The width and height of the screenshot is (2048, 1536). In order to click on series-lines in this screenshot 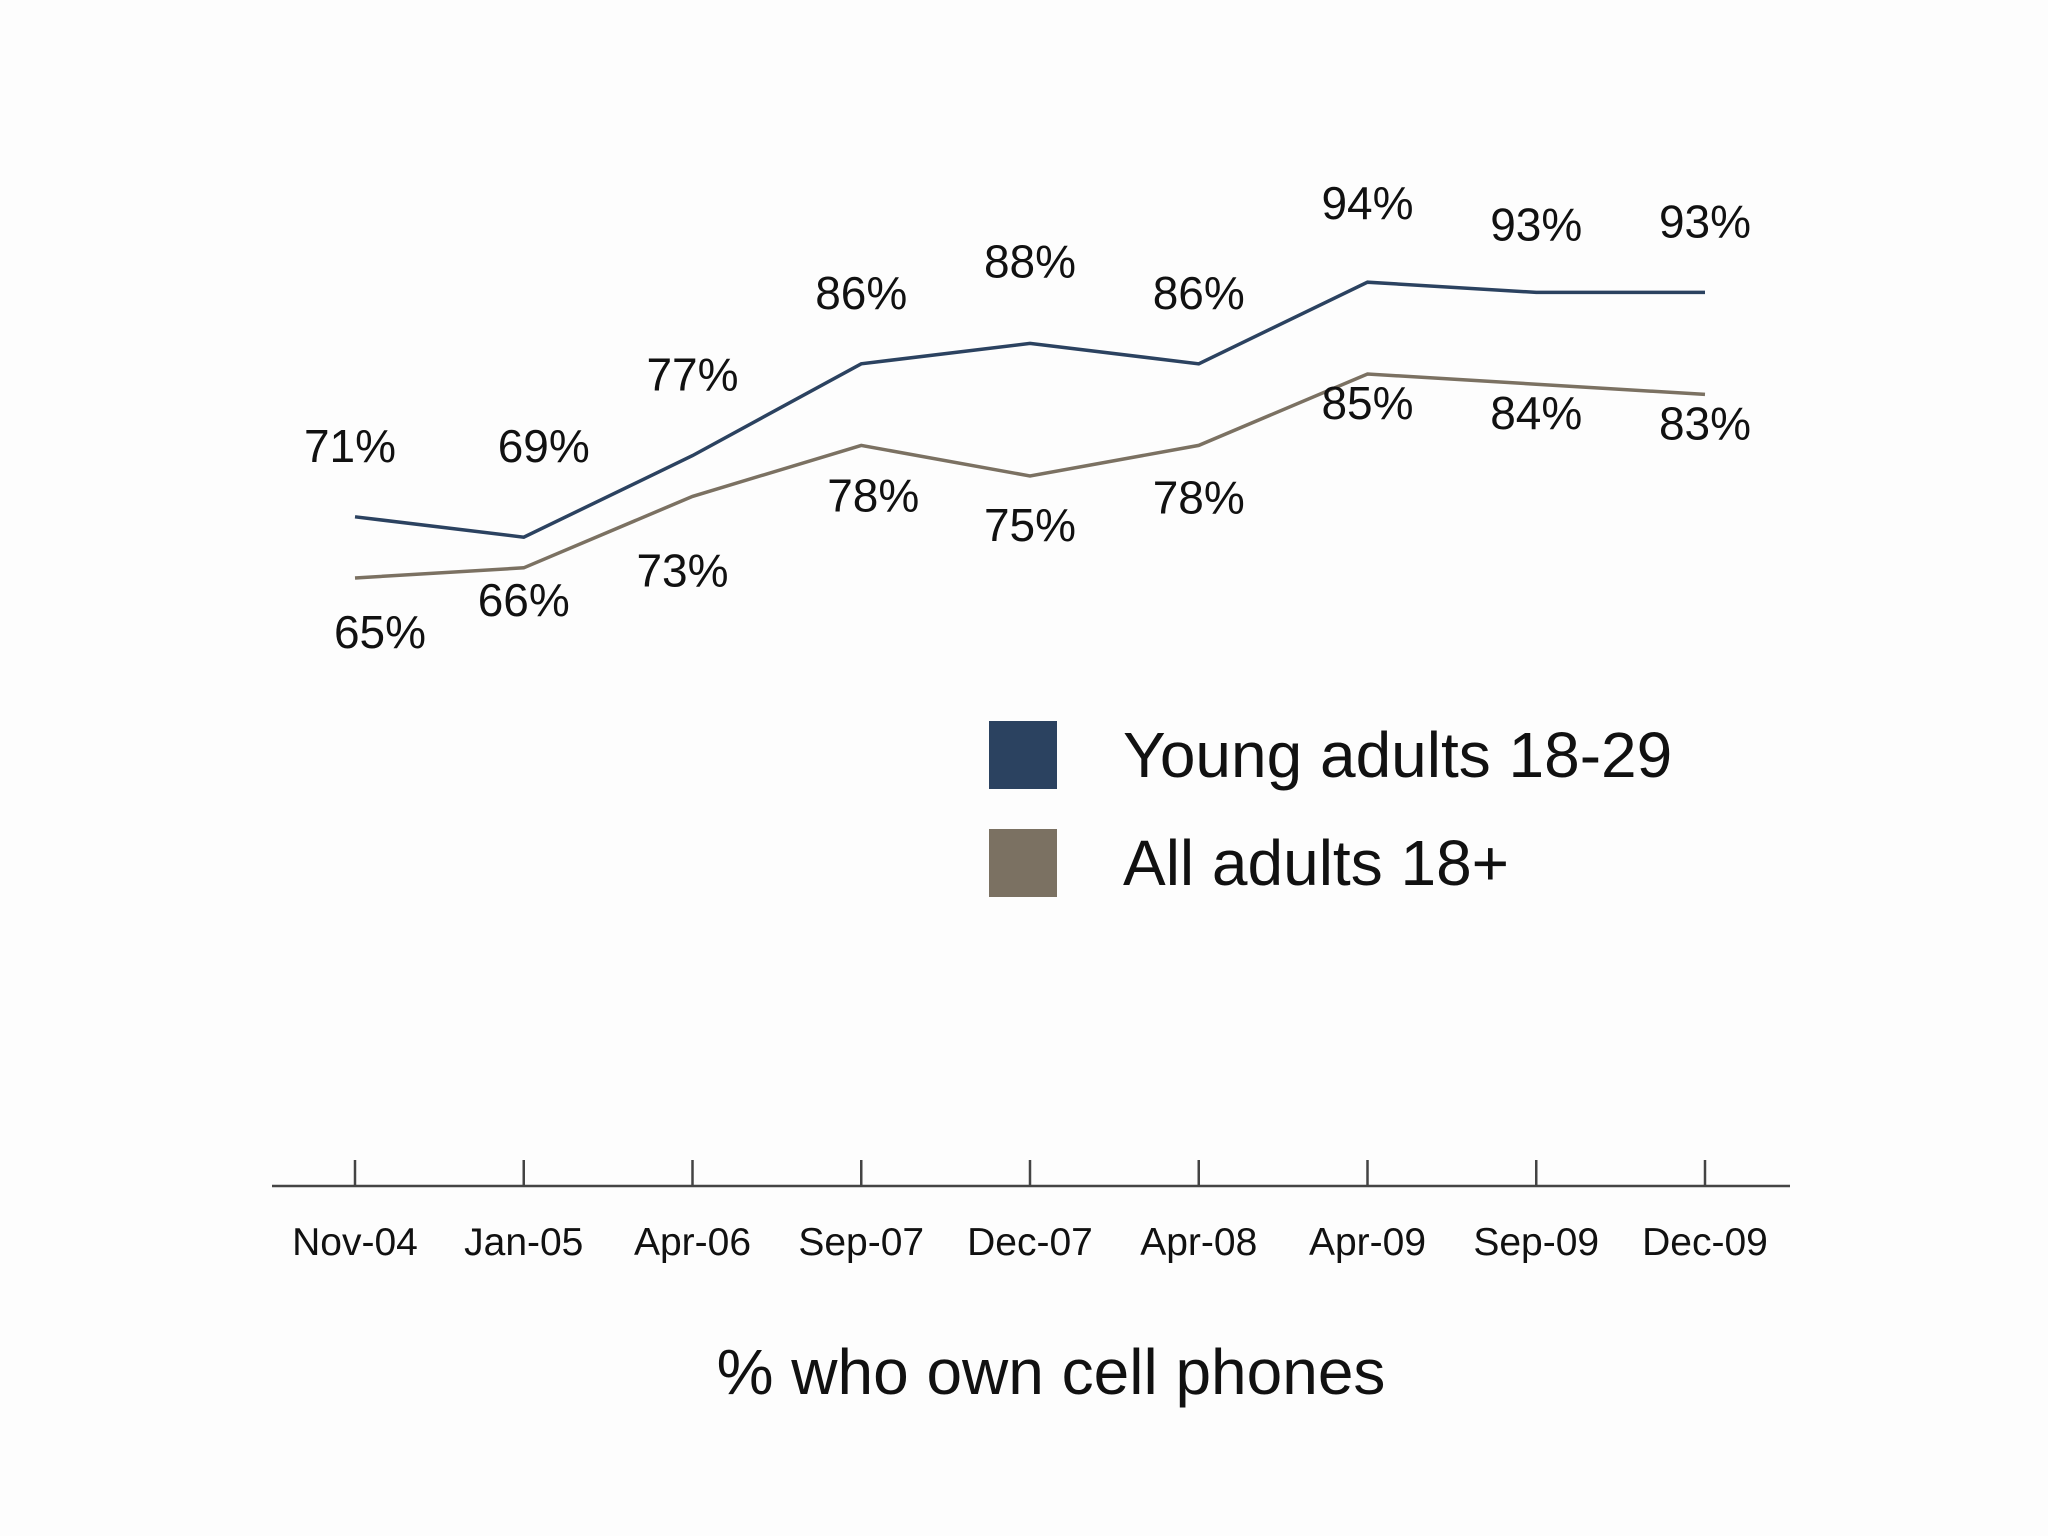, I will do `click(1030, 430)`.